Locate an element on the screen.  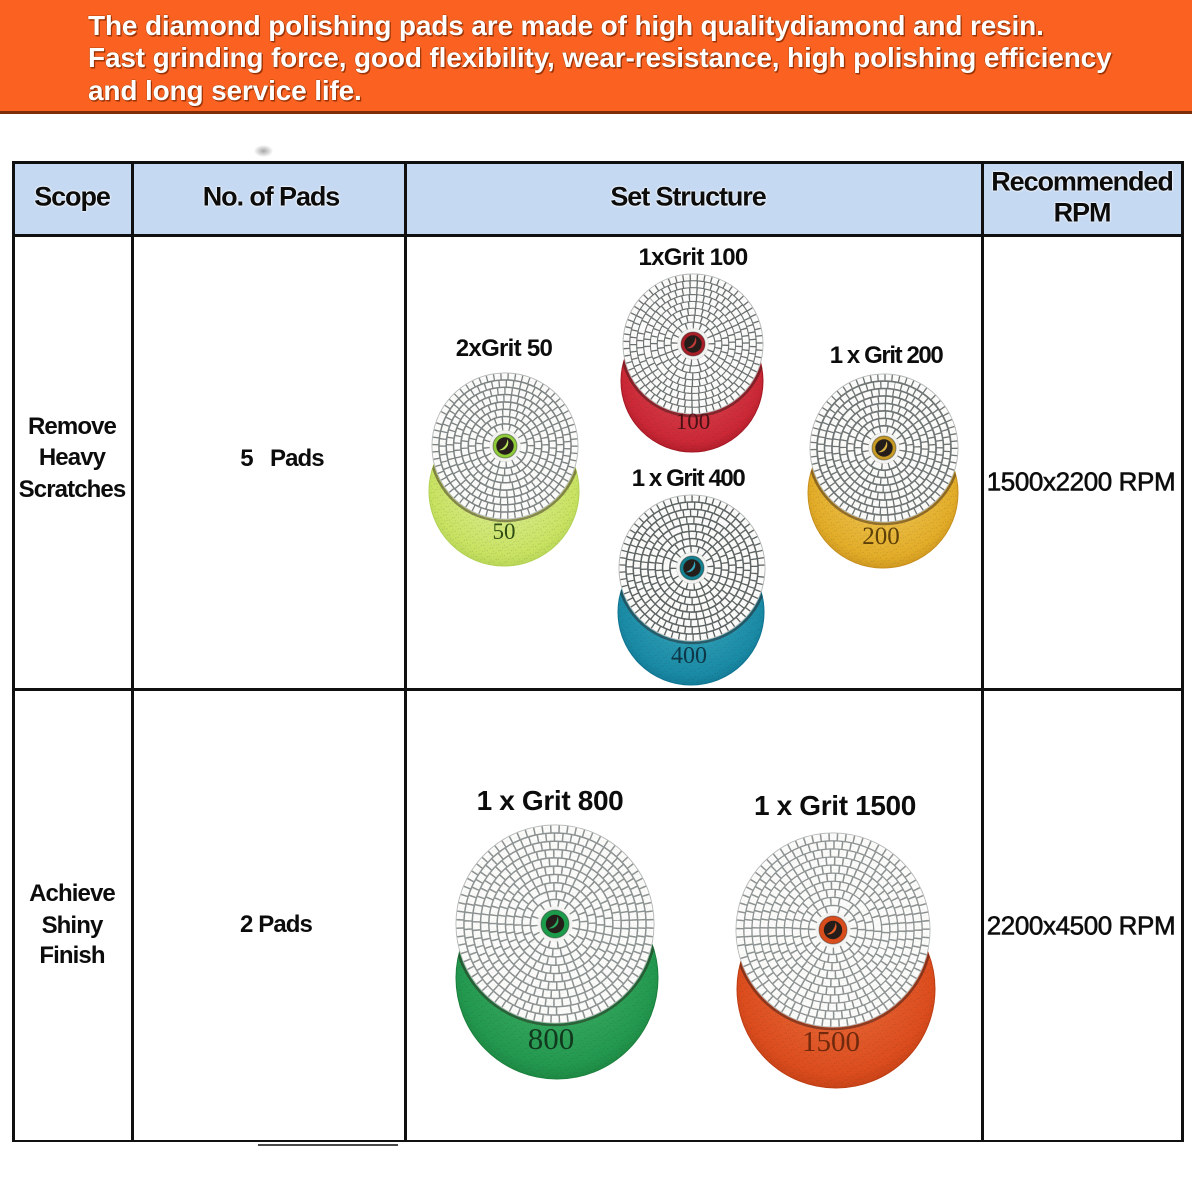
svg-text: 50 is located at coordinates (504, 531).